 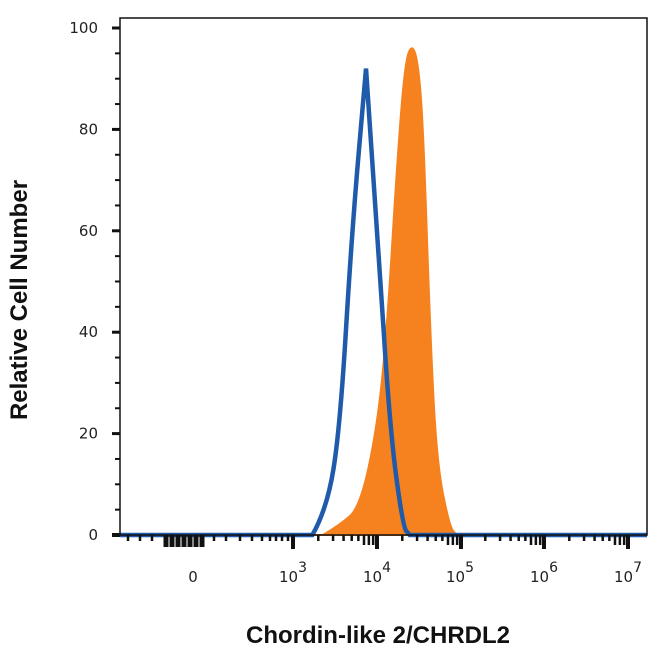 I want to click on x-tick-label: 0, so click(x=193, y=577).